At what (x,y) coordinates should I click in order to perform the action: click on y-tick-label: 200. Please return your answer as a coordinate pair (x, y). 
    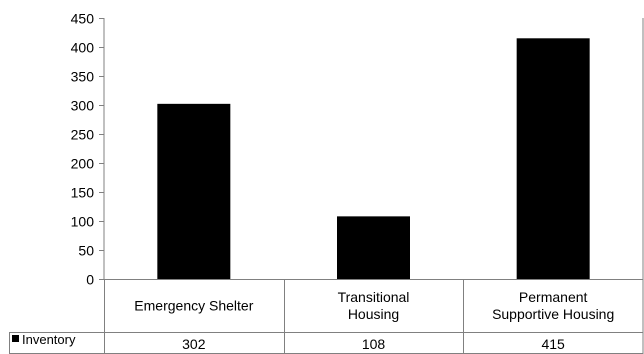
    Looking at the image, I should click on (83, 164).